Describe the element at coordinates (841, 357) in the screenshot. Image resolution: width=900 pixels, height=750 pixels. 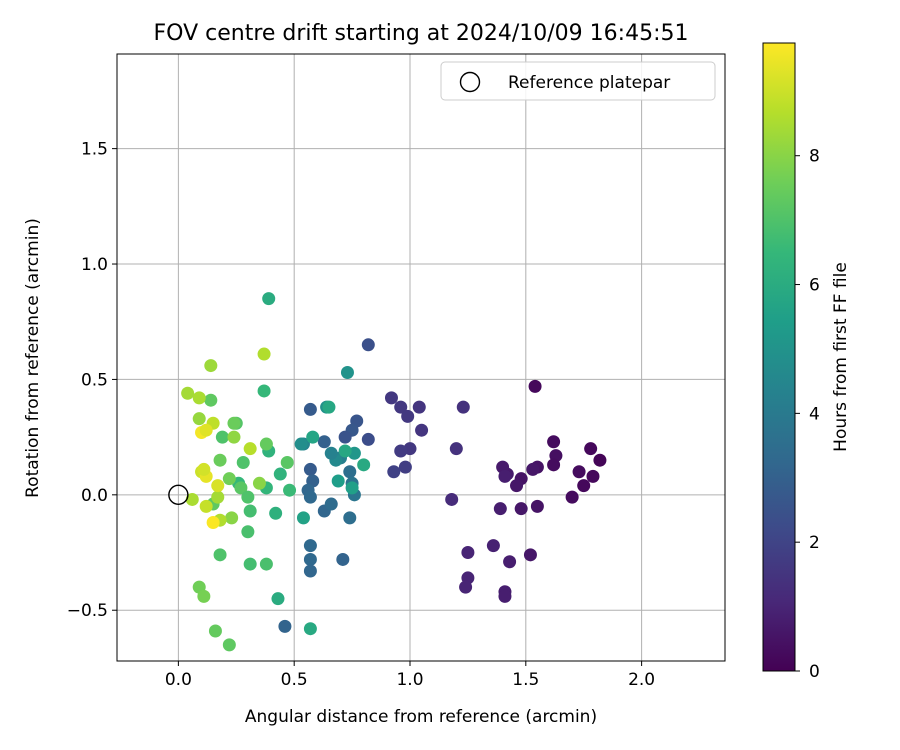
I see `colorbar-label: Hours from first FF file` at that location.